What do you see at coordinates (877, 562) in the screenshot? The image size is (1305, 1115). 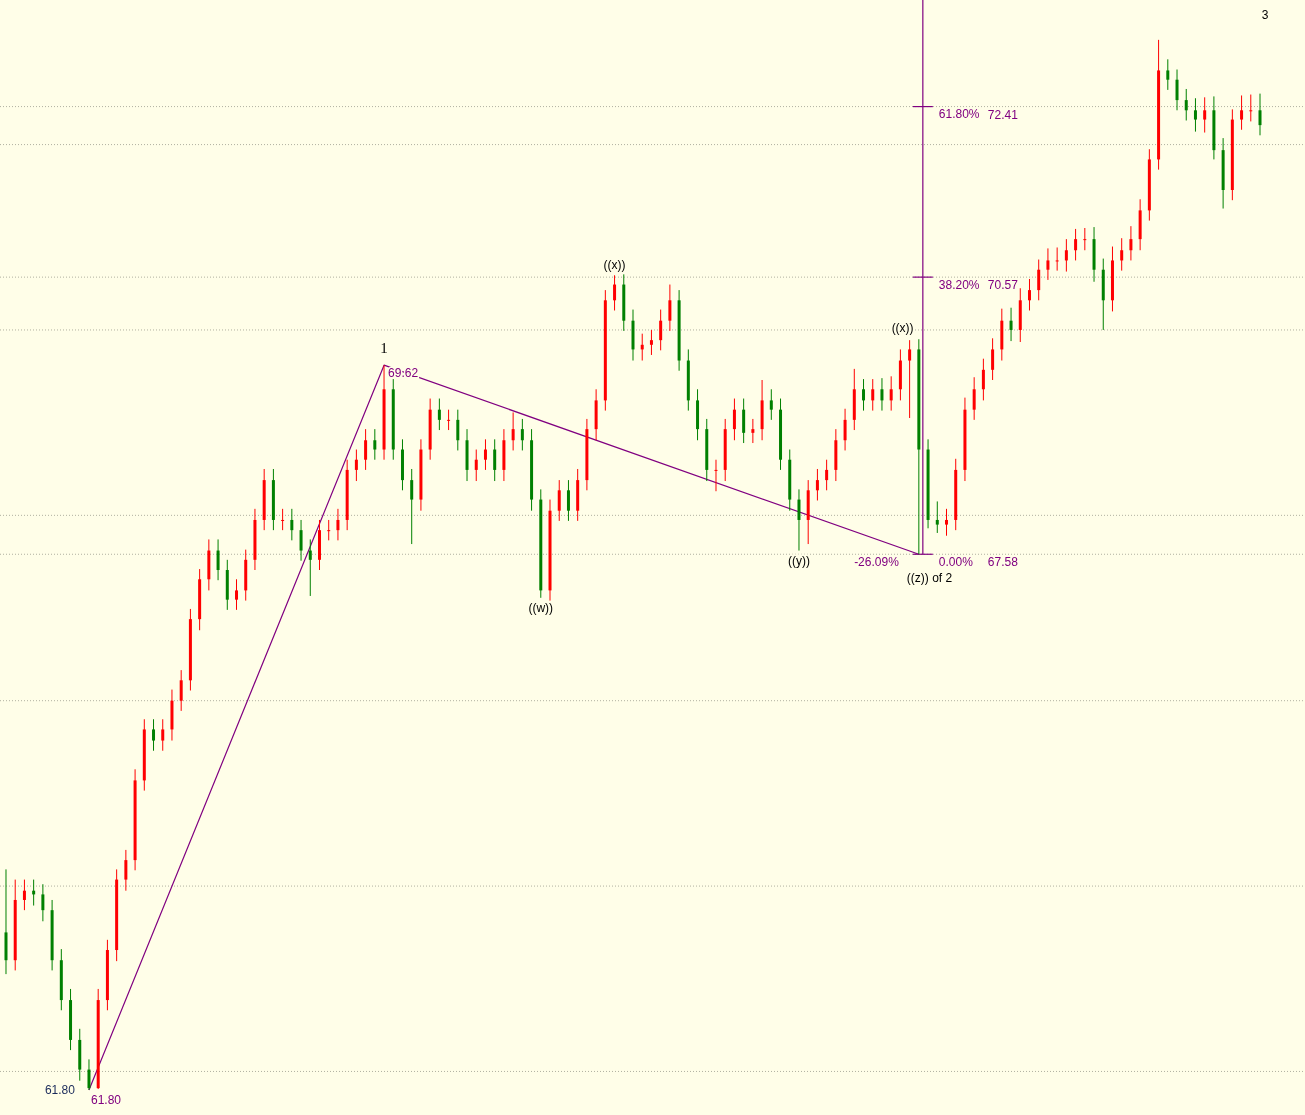 I see `annotation: -26.09%` at bounding box center [877, 562].